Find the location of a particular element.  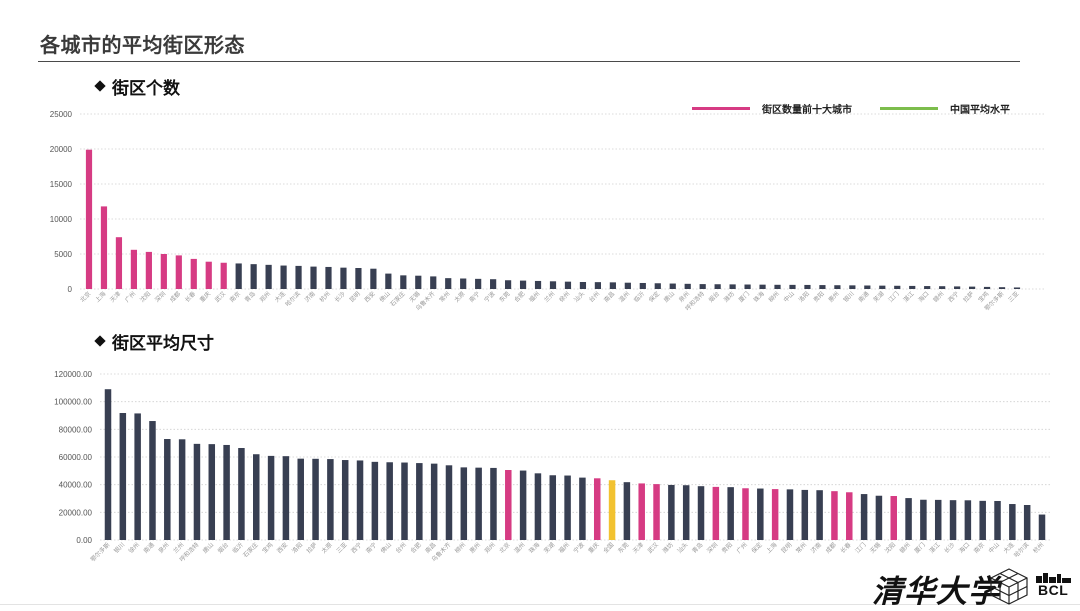

cube-logo-icon is located at coordinates (1009, 586).